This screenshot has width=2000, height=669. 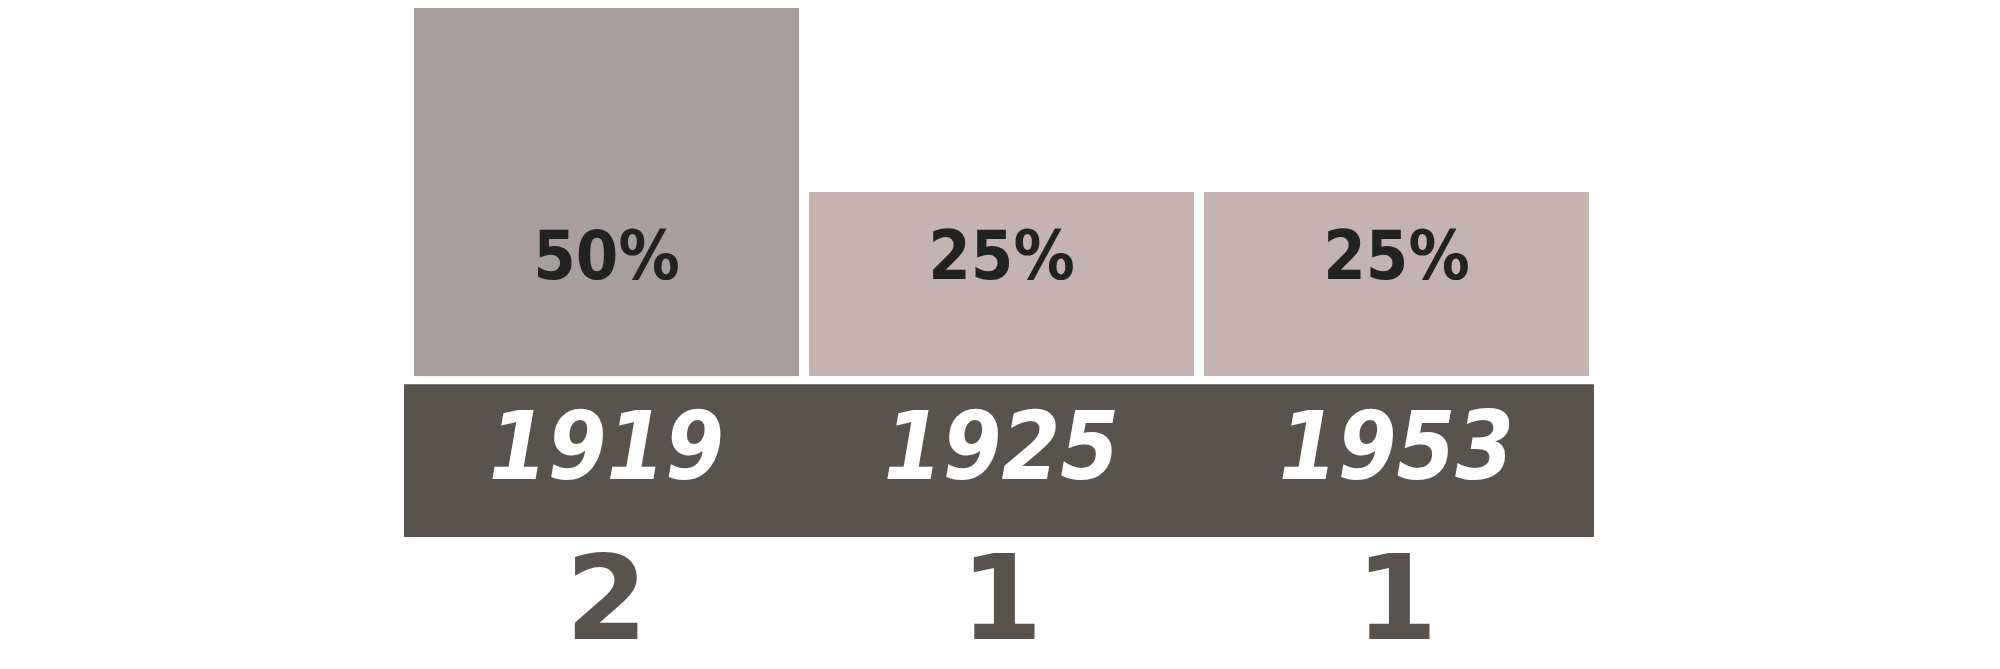 I want to click on x-tick-label: 1925, so click(x=1001, y=447).